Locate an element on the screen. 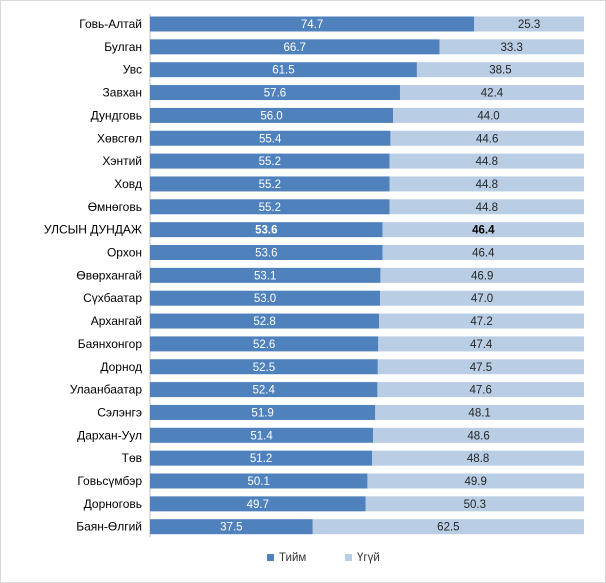 This screenshot has width=606, height=583. data-label-no-row-3: 42.4 is located at coordinates (492, 94).